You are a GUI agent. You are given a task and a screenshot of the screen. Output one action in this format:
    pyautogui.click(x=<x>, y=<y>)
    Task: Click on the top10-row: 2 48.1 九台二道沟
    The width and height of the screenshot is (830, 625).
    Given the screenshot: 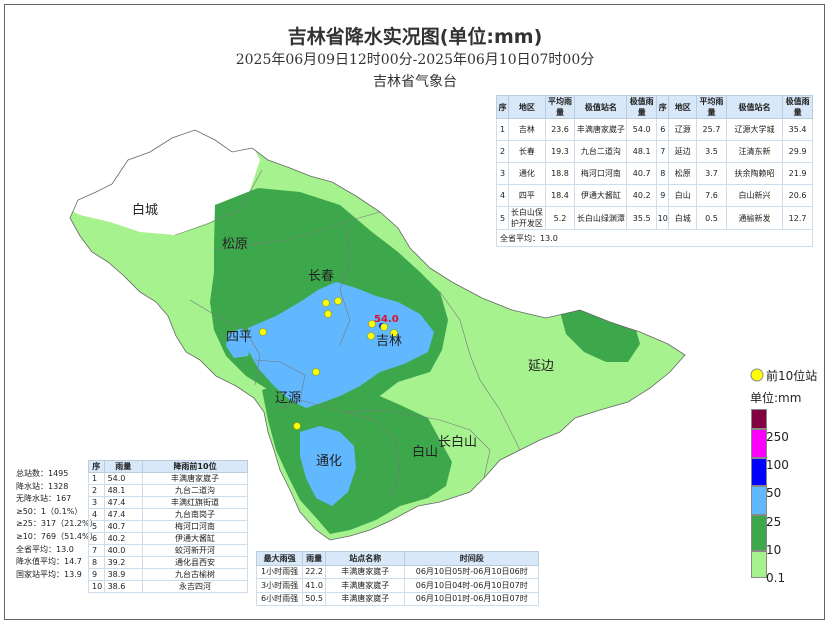 What is the action you would take?
    pyautogui.click(x=168, y=490)
    